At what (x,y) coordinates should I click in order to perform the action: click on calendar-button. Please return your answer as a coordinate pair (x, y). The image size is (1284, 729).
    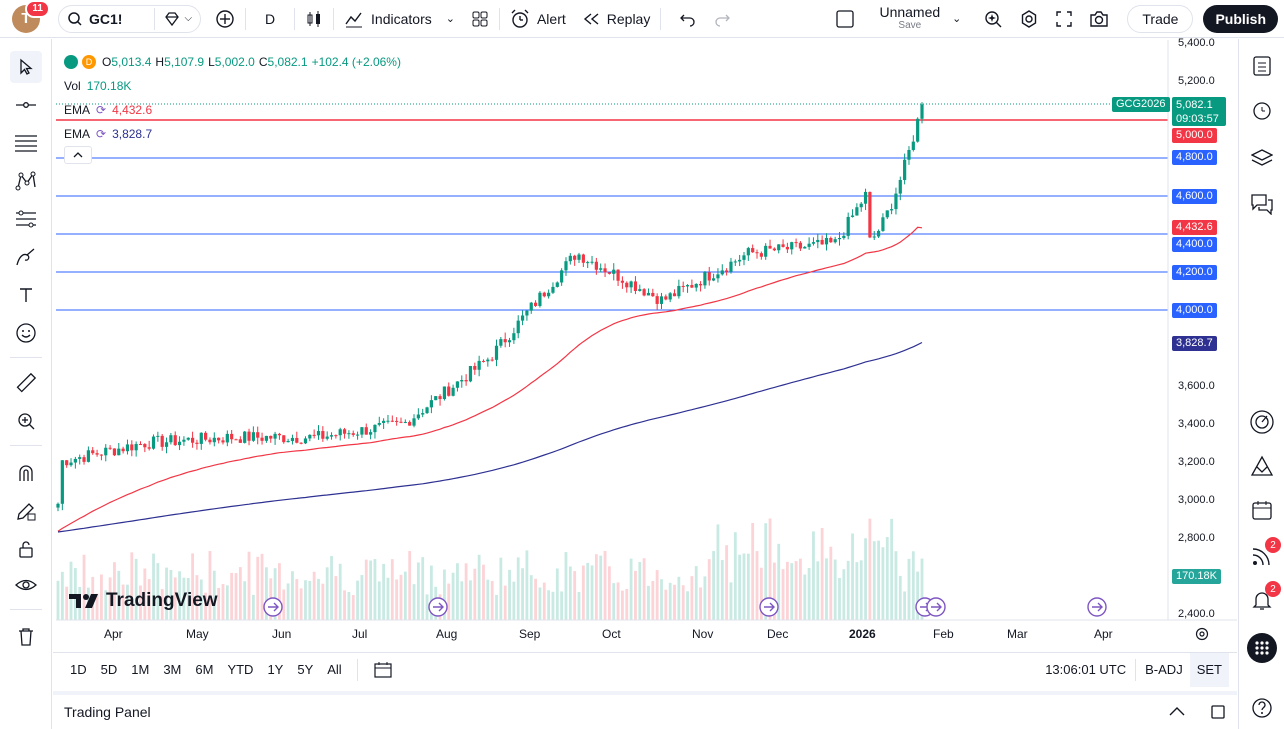
    Looking at the image, I should click on (1262, 510).